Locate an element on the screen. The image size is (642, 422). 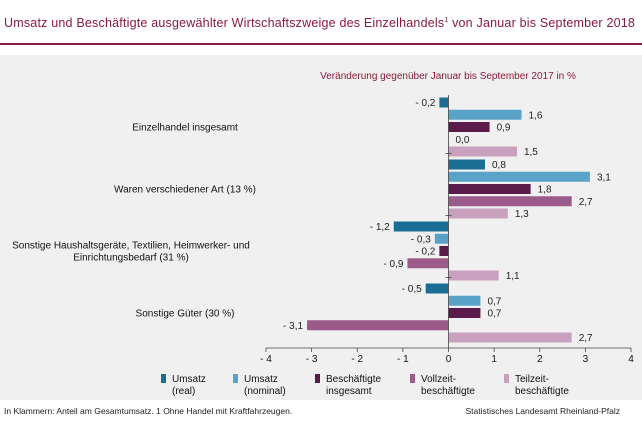
x-tick-label: 1 is located at coordinates (494, 359).